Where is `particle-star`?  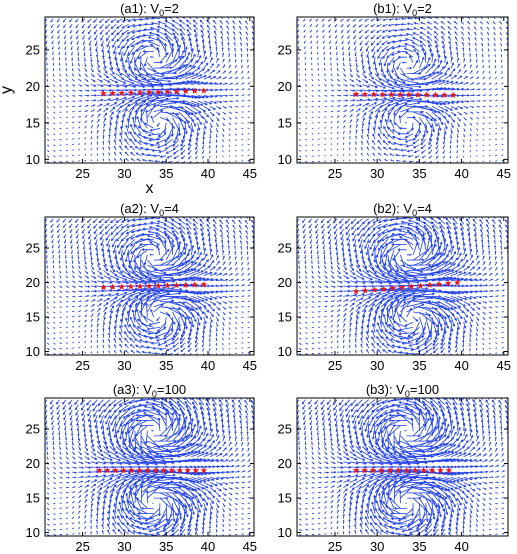
particle-star is located at coordinates (195, 90).